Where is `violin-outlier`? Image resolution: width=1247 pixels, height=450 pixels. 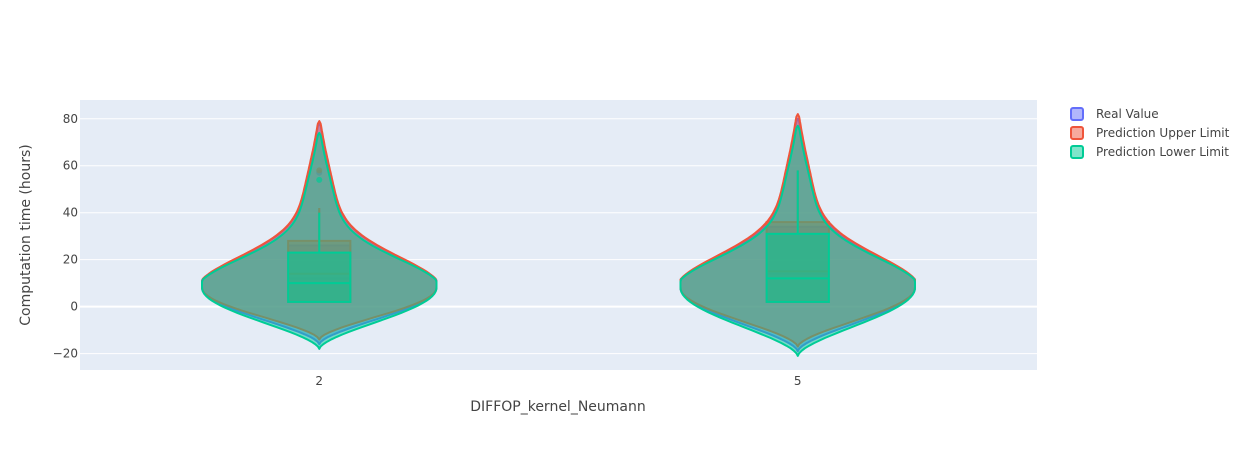 violin-outlier is located at coordinates (319, 179).